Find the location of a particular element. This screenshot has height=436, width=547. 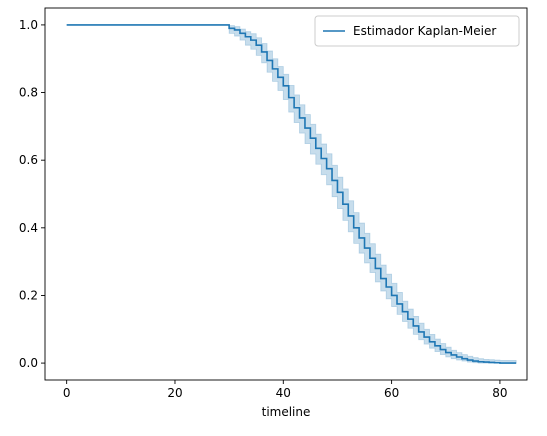

x-tick-label: 40 is located at coordinates (283, 393).